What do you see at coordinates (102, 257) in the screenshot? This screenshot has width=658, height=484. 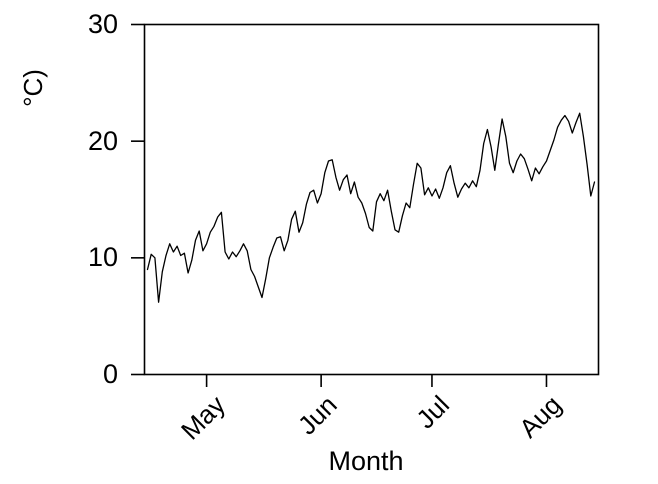 I see `y-tick-label-10: 10` at bounding box center [102, 257].